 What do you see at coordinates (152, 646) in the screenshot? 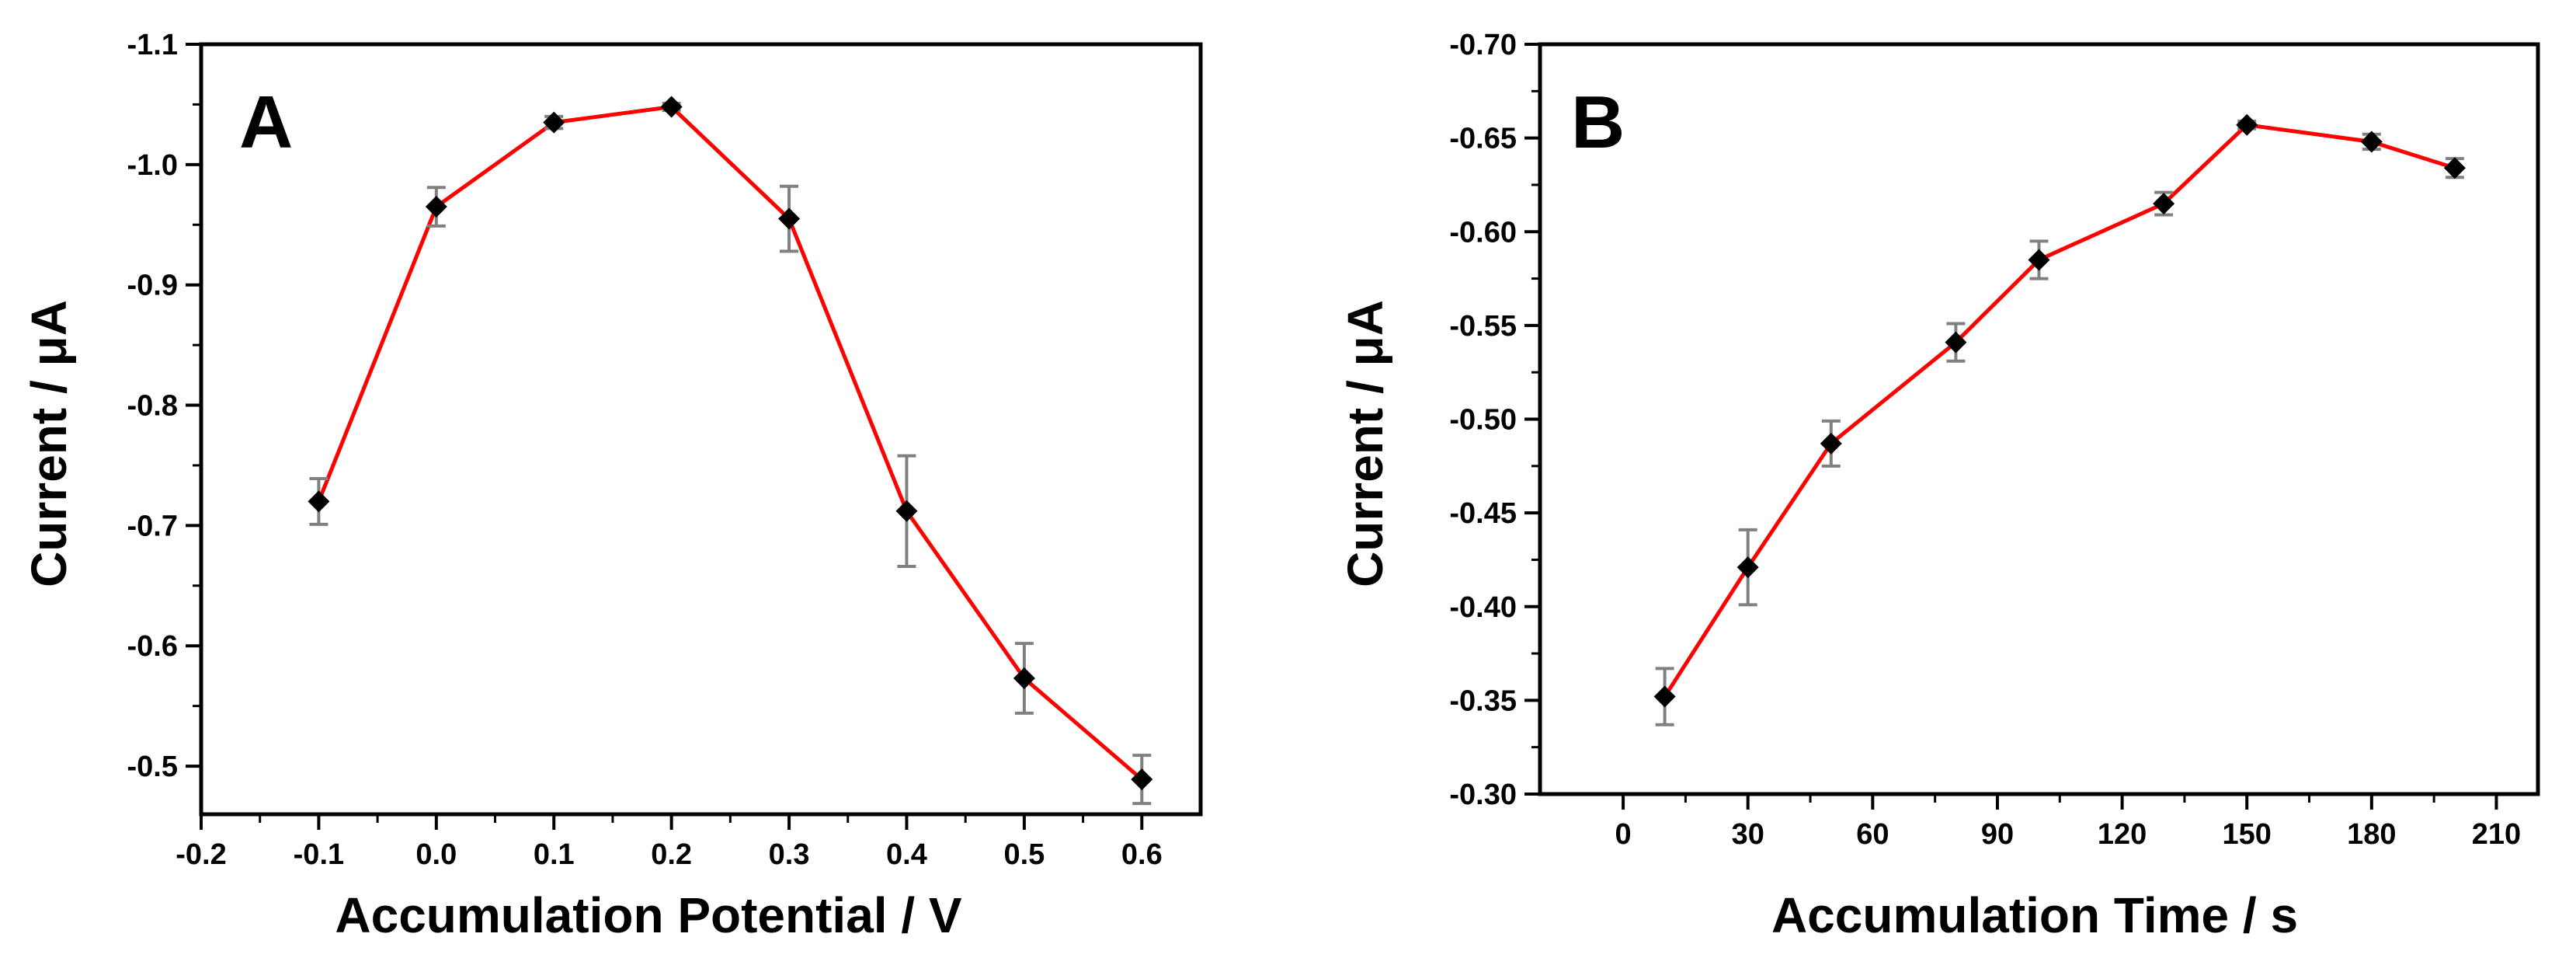
I see `panel-a-y-tick-label: -0.6` at bounding box center [152, 646].